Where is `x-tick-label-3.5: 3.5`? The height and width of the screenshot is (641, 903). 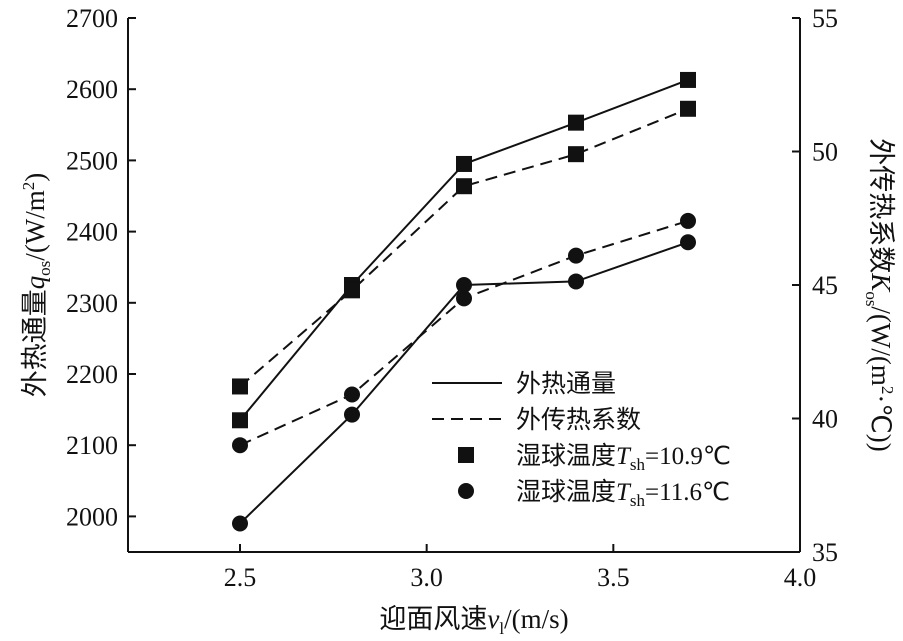 x-tick-label-3.5: 3.5 is located at coordinates (613, 577).